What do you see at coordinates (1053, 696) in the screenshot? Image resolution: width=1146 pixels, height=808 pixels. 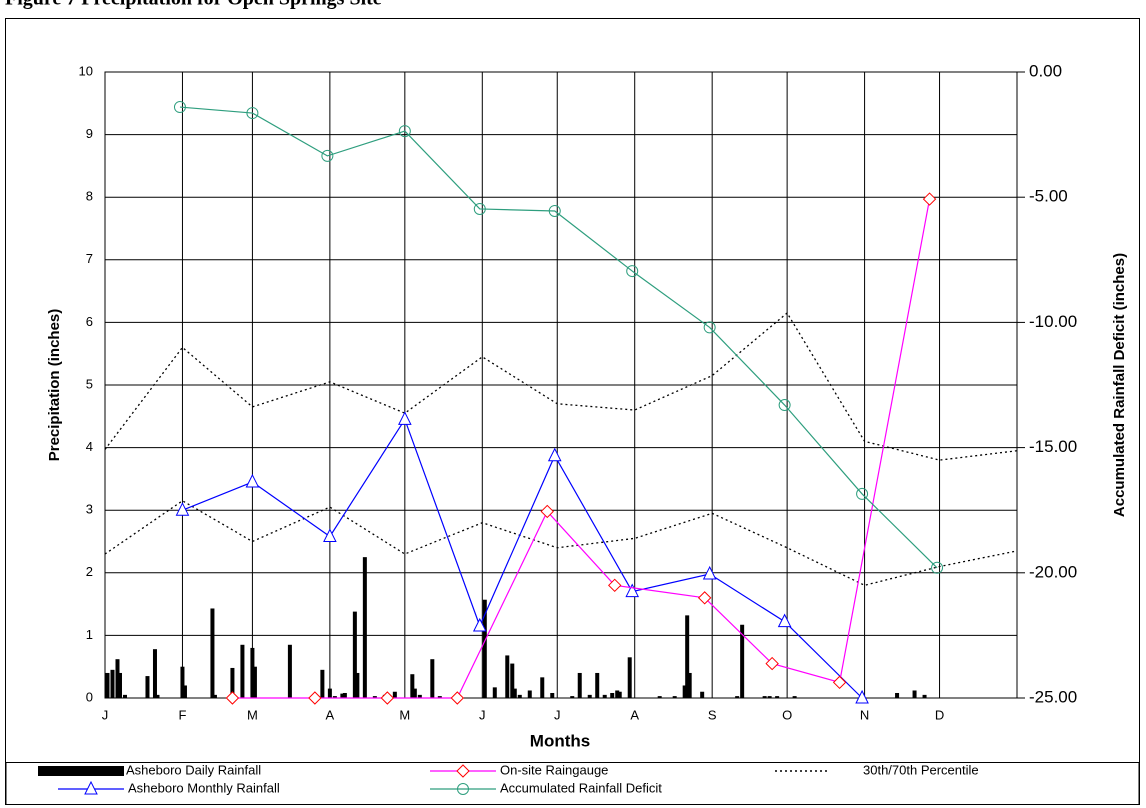 I see `y2-tick-label: -25.00` at bounding box center [1053, 696].